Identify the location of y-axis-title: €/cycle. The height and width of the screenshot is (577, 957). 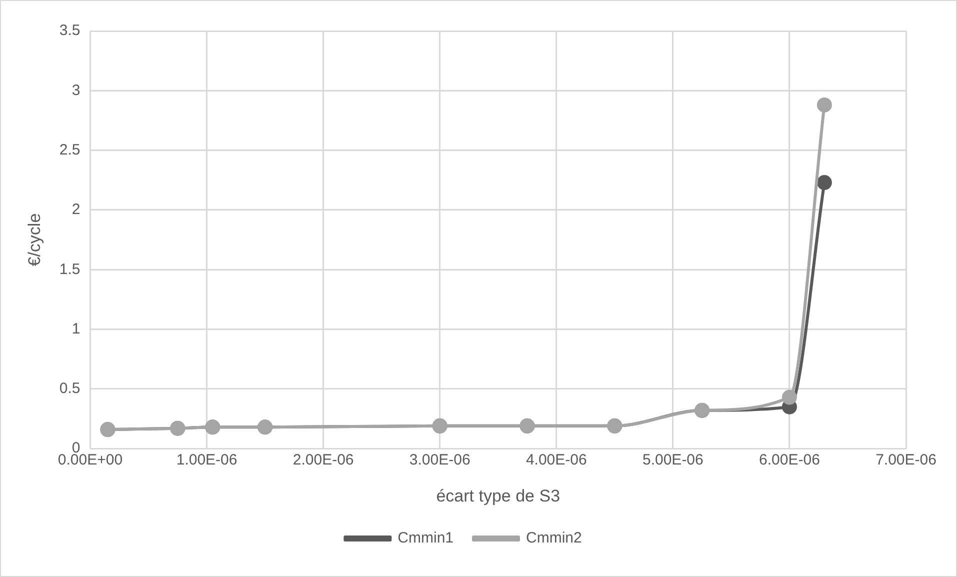
(34, 239).